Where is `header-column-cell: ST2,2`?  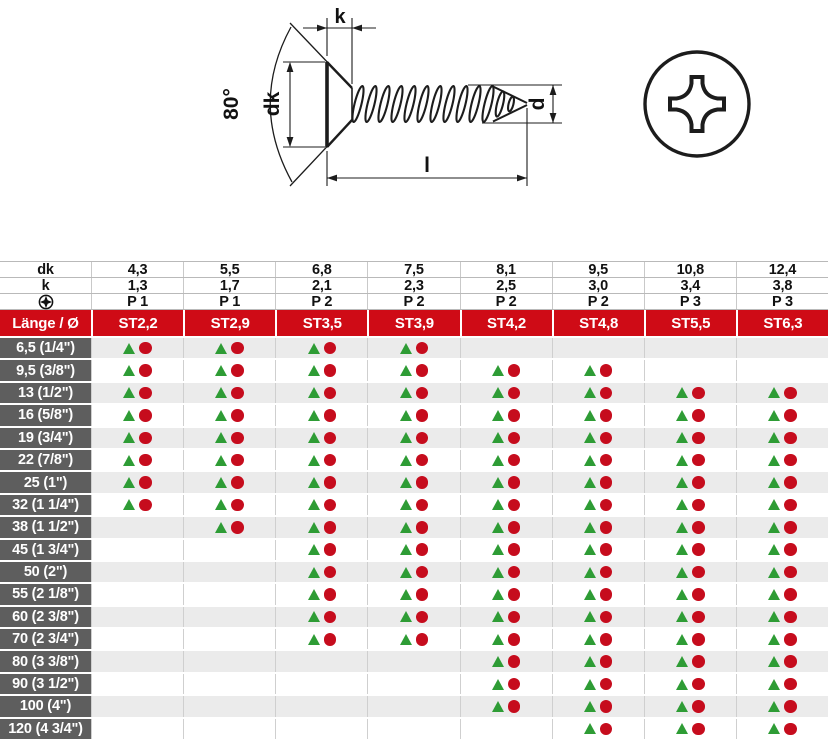
header-column-cell: ST2,2 is located at coordinates (137, 323).